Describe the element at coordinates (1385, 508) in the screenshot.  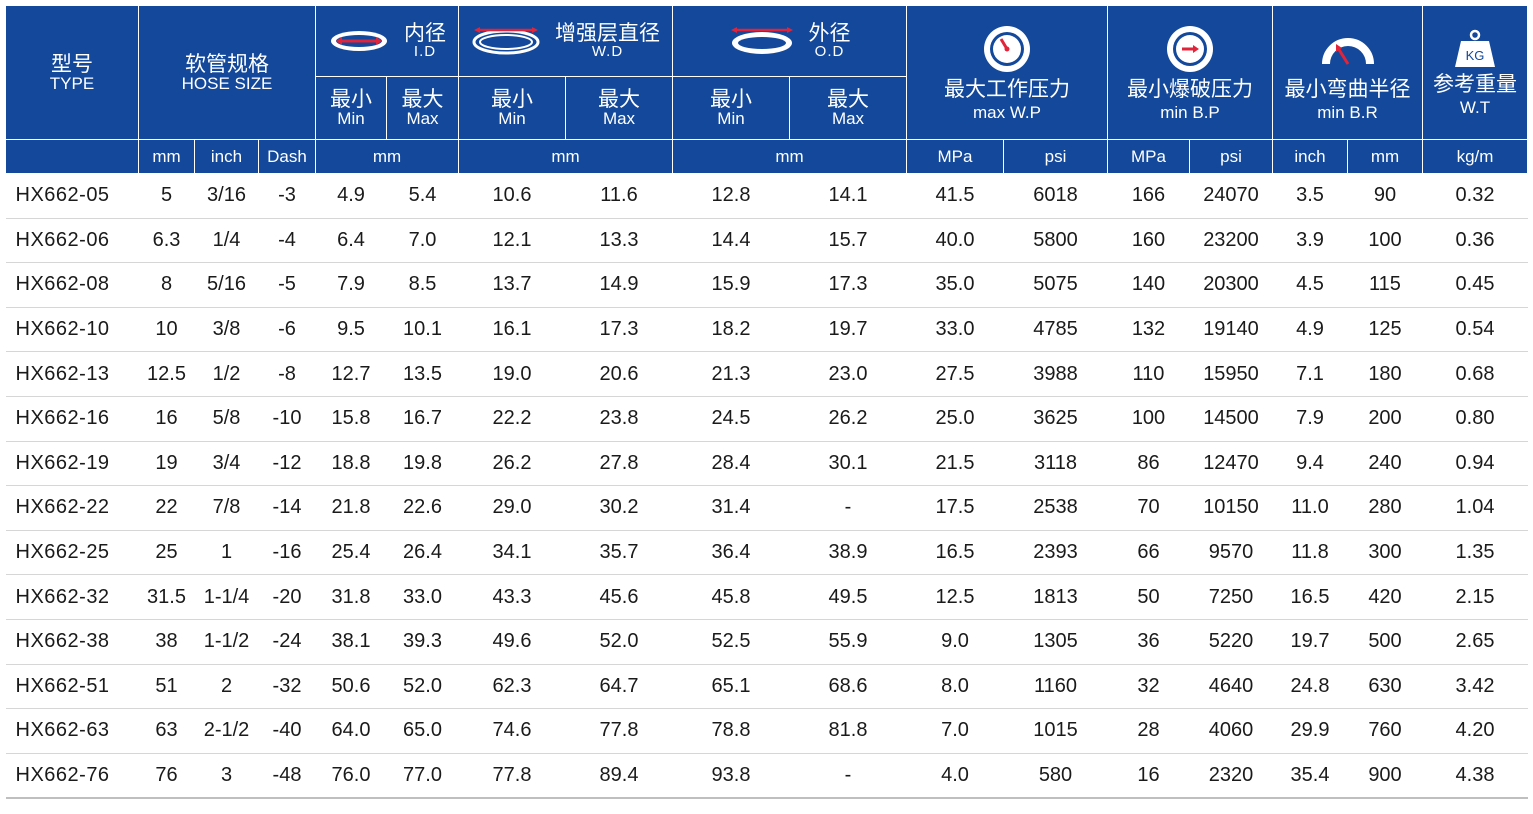
I see `value-cell: 280` at that location.